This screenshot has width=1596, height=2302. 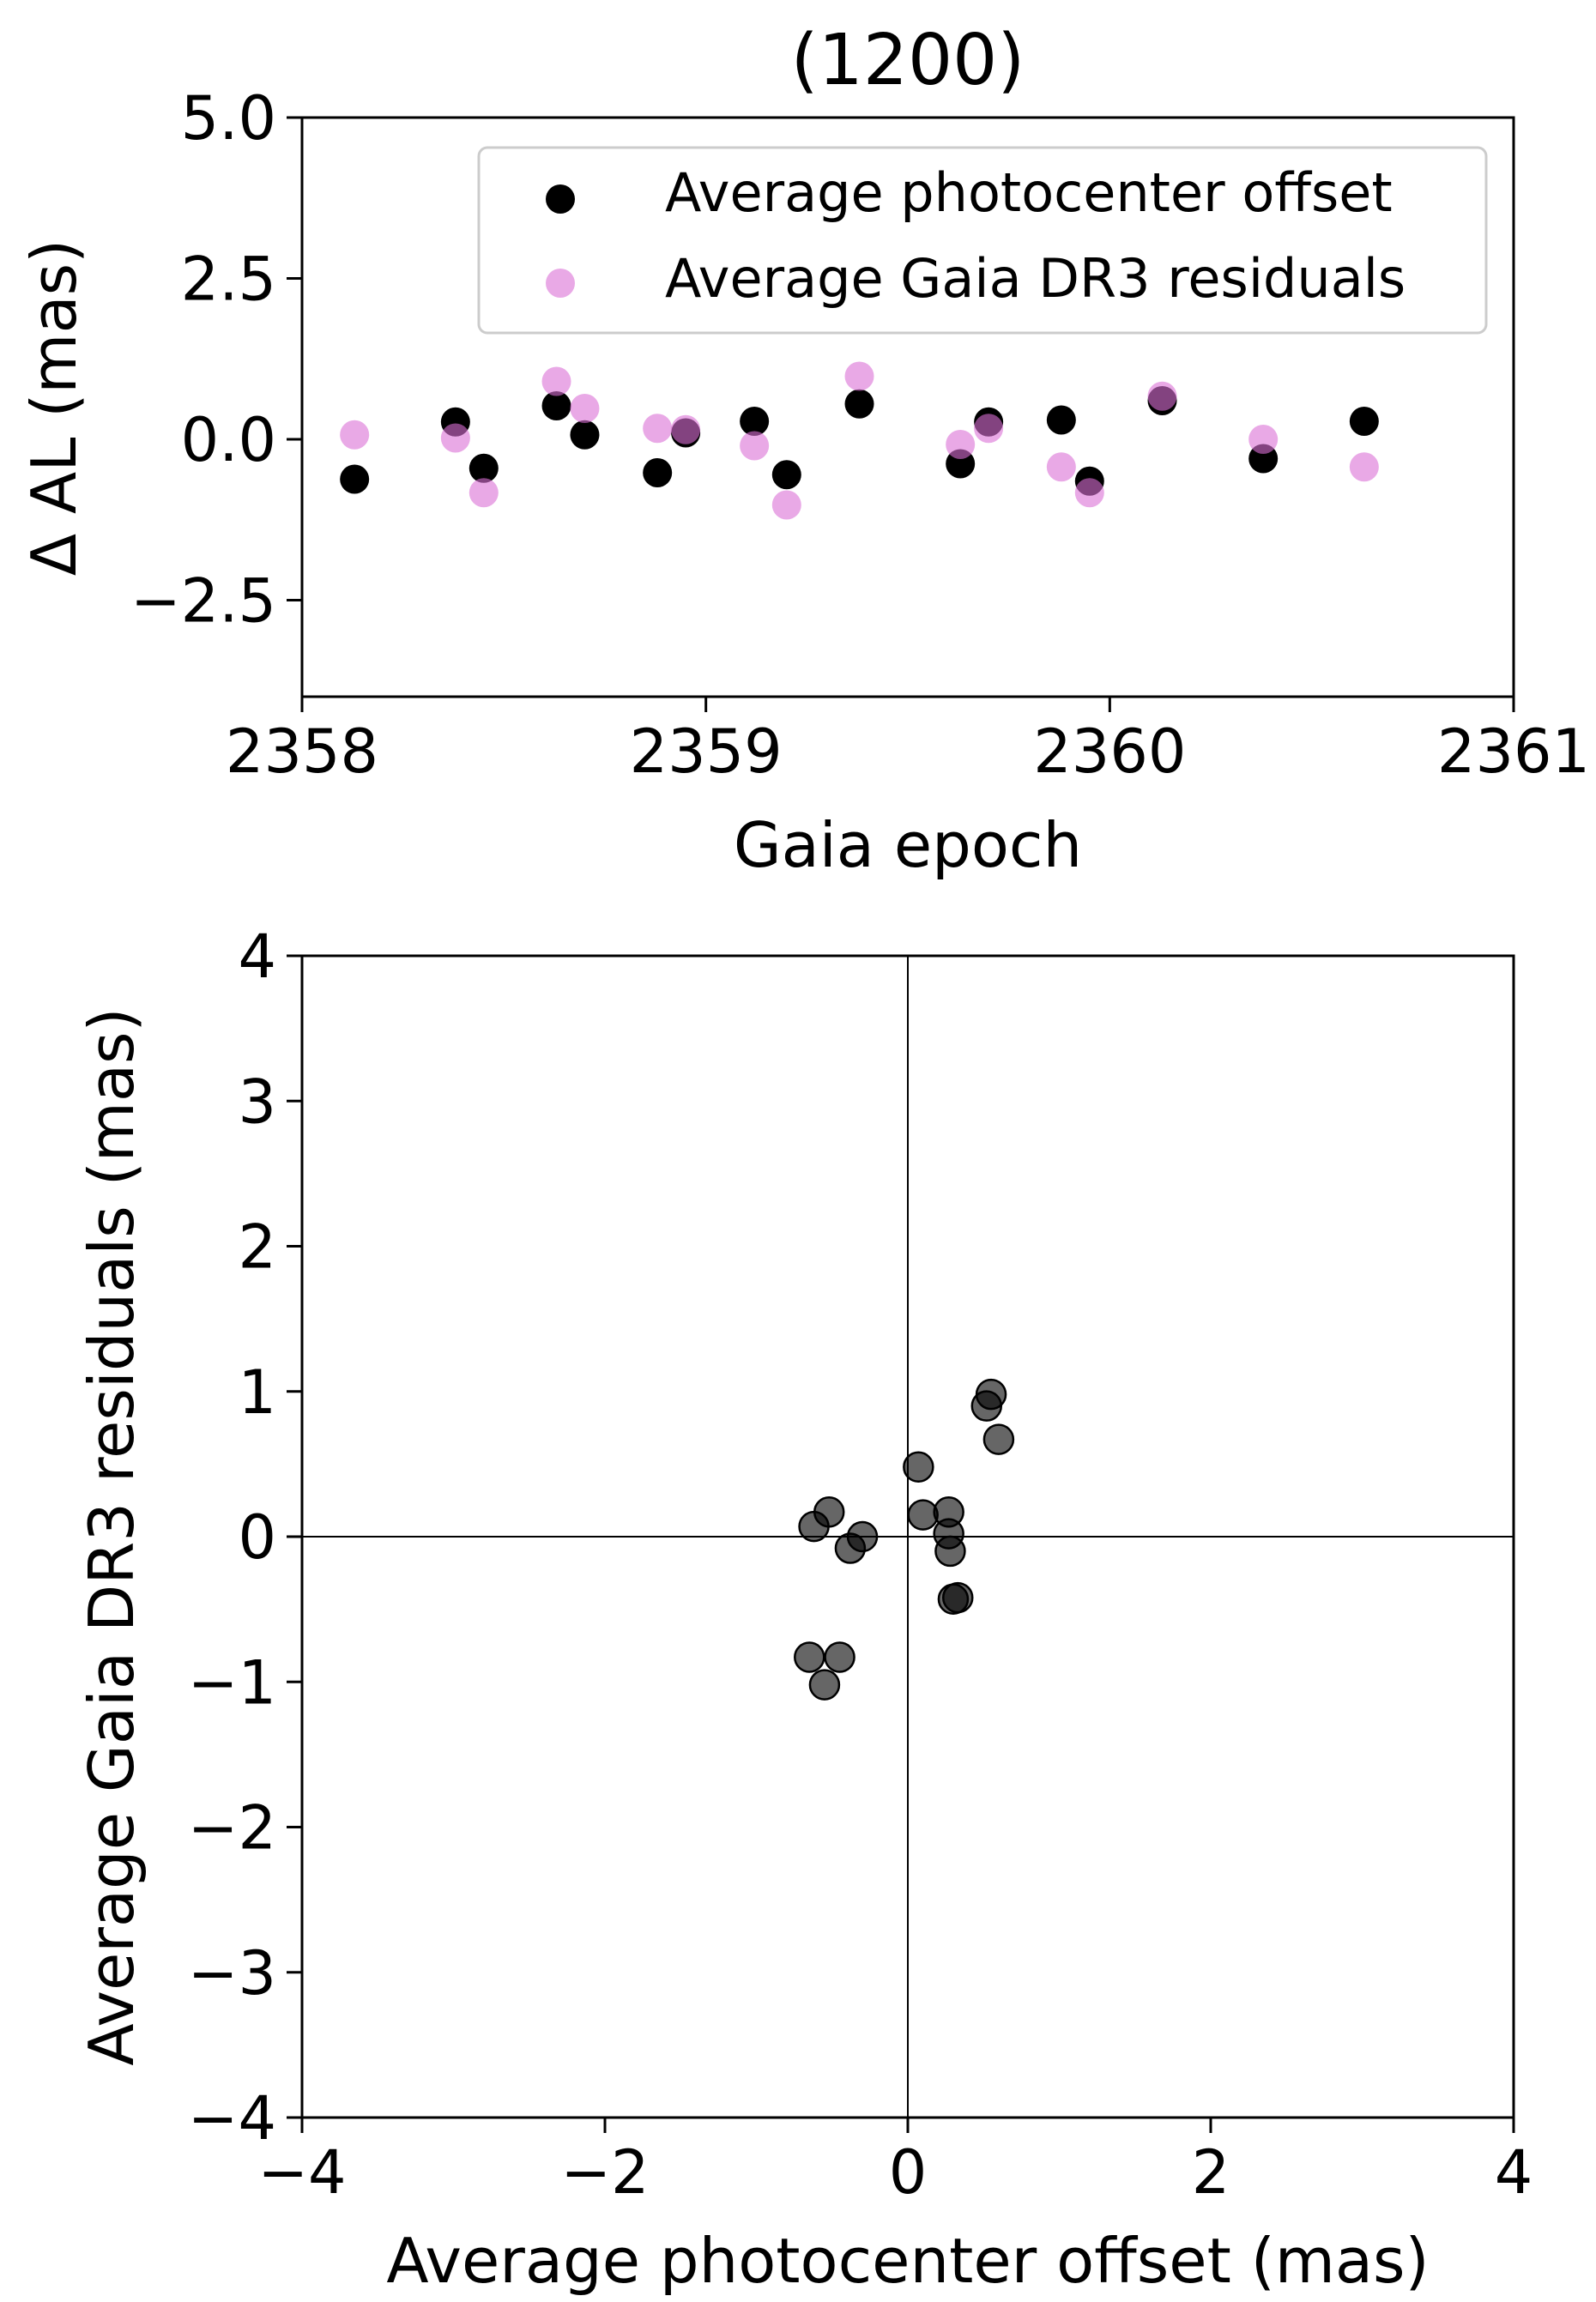 What do you see at coordinates (908, 2261) in the screenshot?
I see `correlation-x-axis-label: Average photocenter offset (mas)` at bounding box center [908, 2261].